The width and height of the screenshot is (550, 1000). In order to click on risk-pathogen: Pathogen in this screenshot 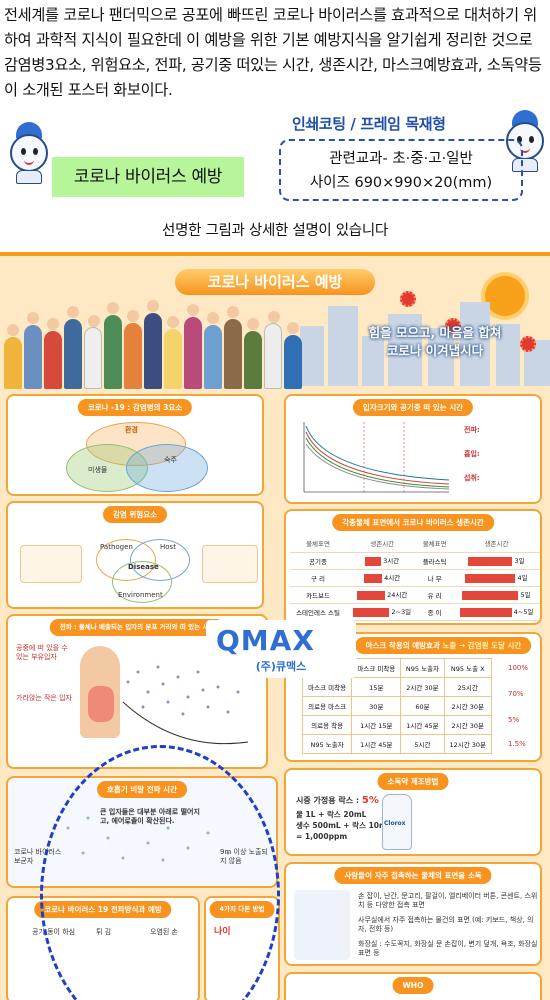, I will do `click(116, 547)`.